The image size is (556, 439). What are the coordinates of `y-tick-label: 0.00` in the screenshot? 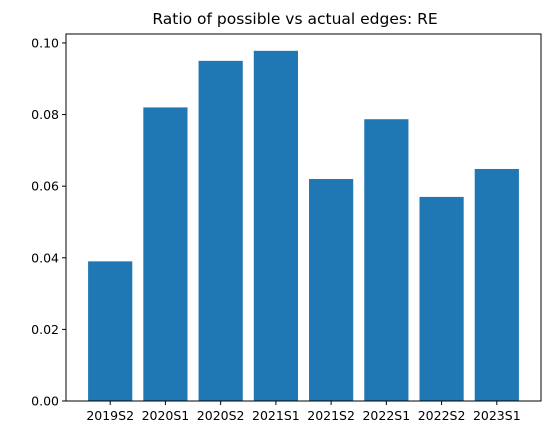 It's located at (45, 401).